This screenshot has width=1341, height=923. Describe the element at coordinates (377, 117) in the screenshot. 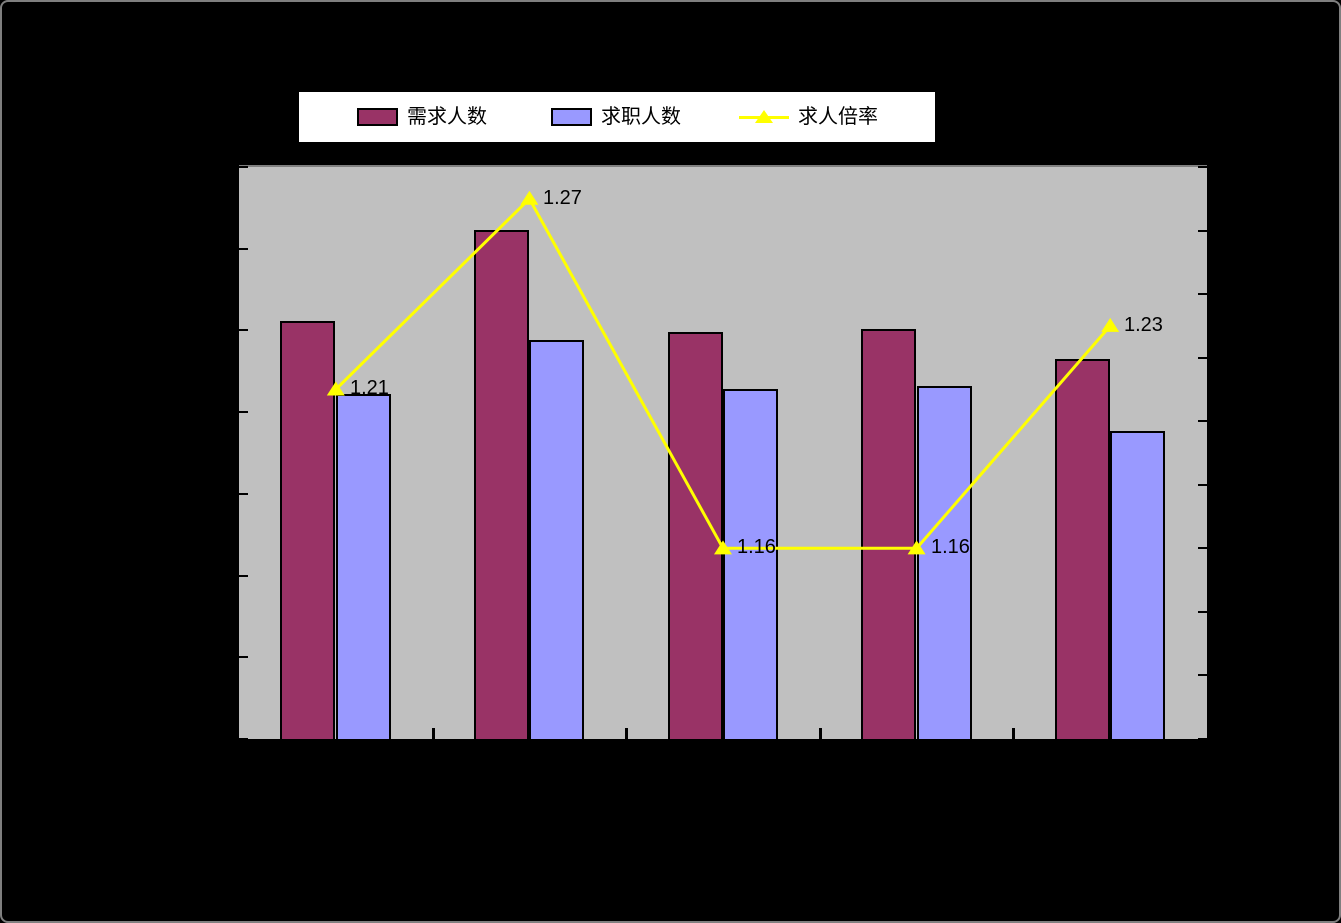

I see `demand-series-swatch-icon` at that location.